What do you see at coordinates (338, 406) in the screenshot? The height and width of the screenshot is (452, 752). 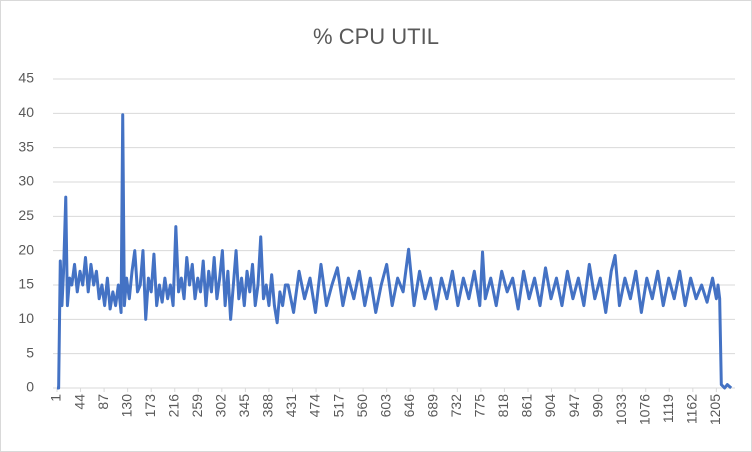 I see `x-tick-label: 517` at bounding box center [338, 406].